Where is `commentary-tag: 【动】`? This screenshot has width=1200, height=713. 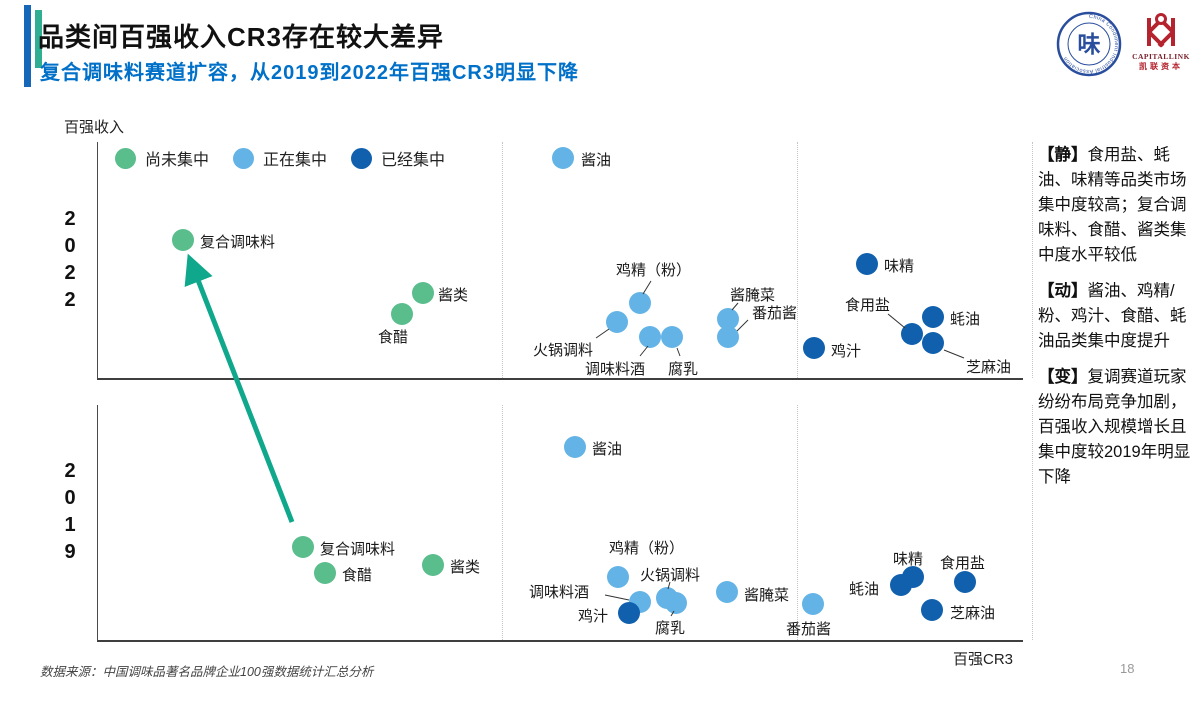 commentary-tag: 【动】 is located at coordinates (1063, 291).